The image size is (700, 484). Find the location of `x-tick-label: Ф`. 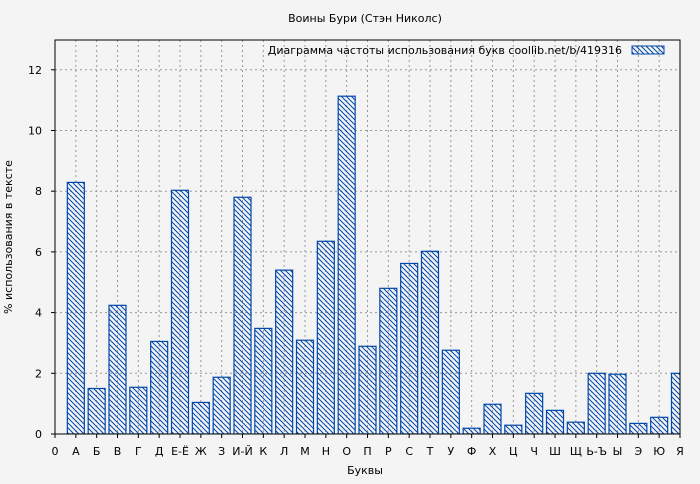

x-tick-label: Ф is located at coordinates (471, 451).